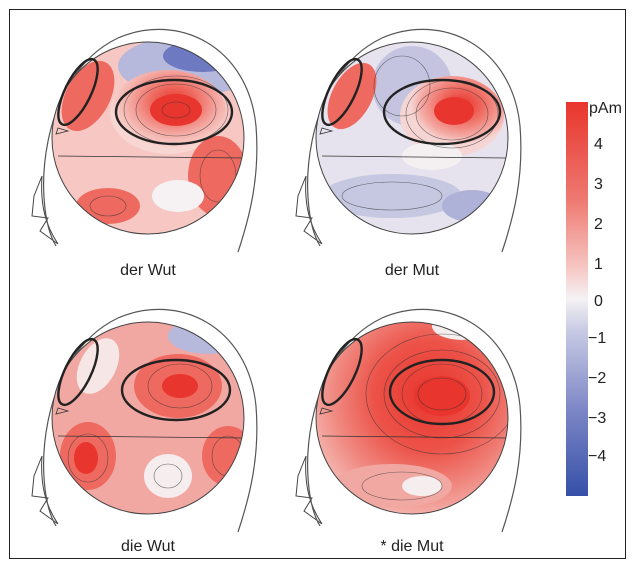 This screenshot has width=637, height=564. I want to click on colorbar-tick: 2, so click(598, 224).